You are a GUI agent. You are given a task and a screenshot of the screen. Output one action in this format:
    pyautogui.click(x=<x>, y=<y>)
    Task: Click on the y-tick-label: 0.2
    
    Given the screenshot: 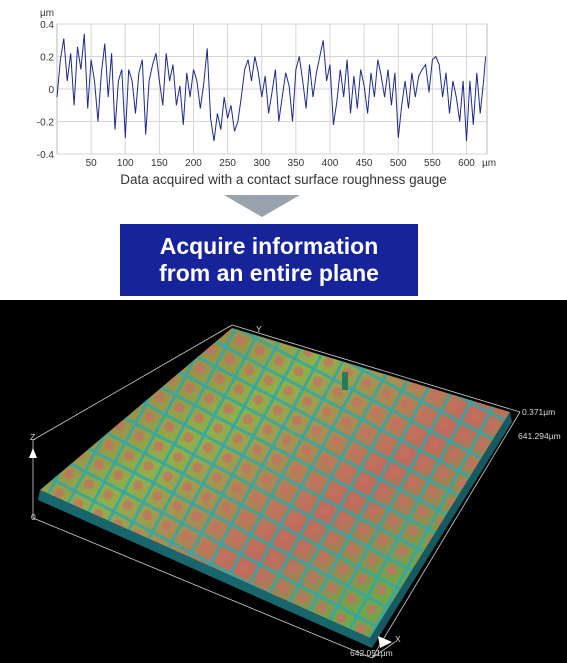 What is the action you would take?
    pyautogui.click(x=47, y=58)
    